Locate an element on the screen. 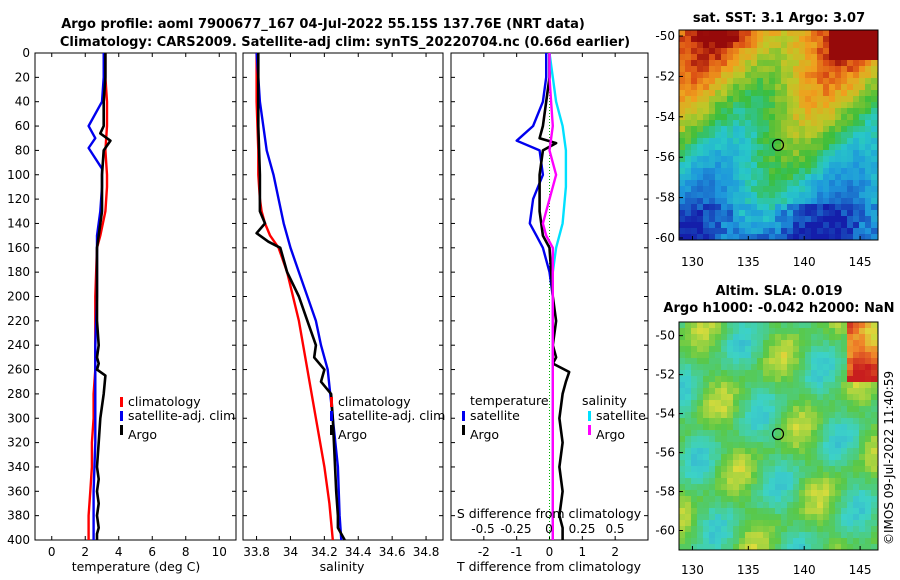 This screenshot has height=580, width=900. x-tick-label: 2 is located at coordinates (85, 552).